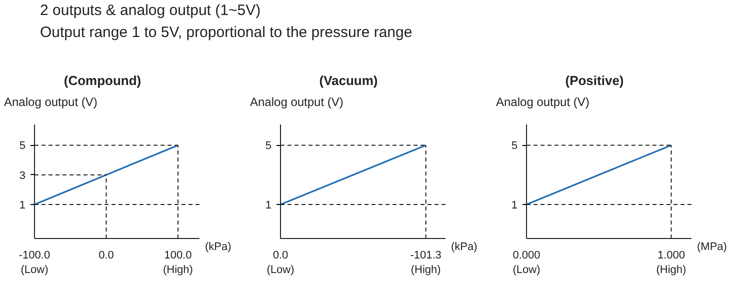 The image size is (740, 300). What do you see at coordinates (106, 256) in the screenshot?
I see `x-tick-label: 0.0` at bounding box center [106, 256].